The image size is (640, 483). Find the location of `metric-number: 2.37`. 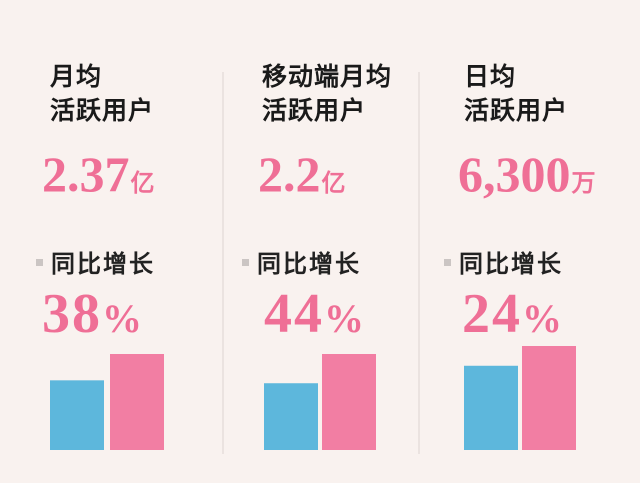

metric-number: 2.37 is located at coordinates (86, 174).